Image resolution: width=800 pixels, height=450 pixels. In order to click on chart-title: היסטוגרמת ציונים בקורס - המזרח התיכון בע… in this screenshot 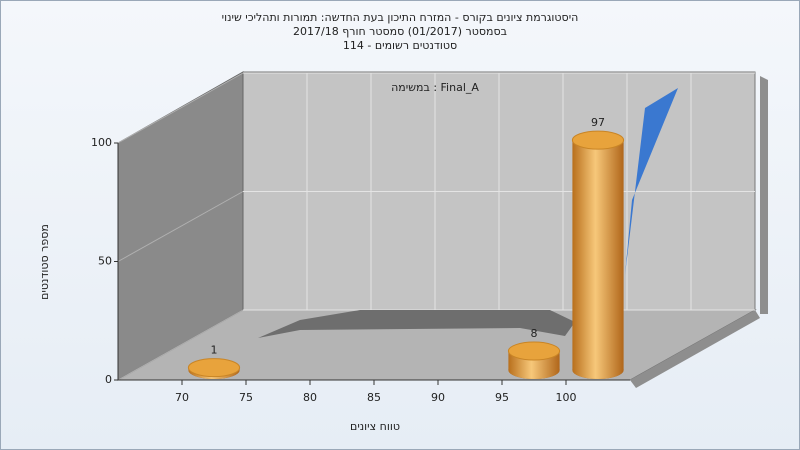, I will do `click(400, 17)`.